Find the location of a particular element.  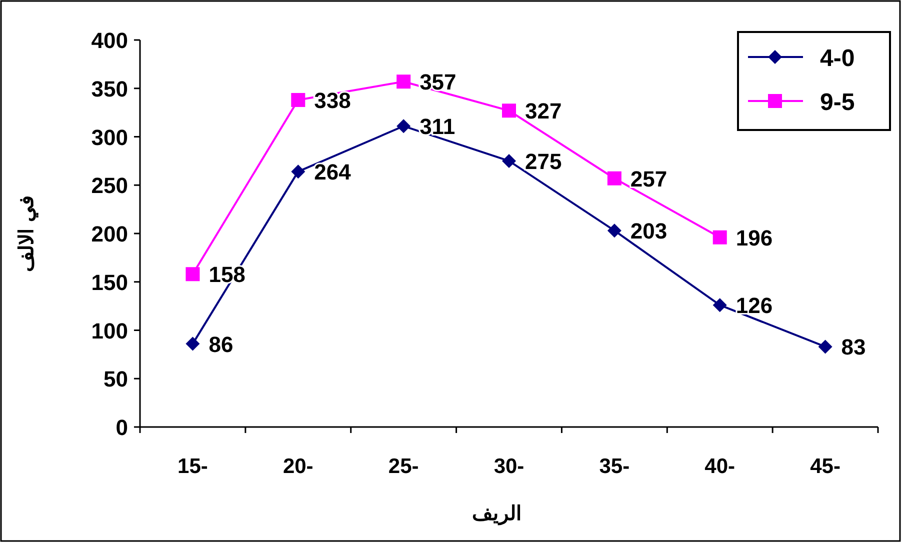

y-tick-label: 50 is located at coordinates (116, 379).